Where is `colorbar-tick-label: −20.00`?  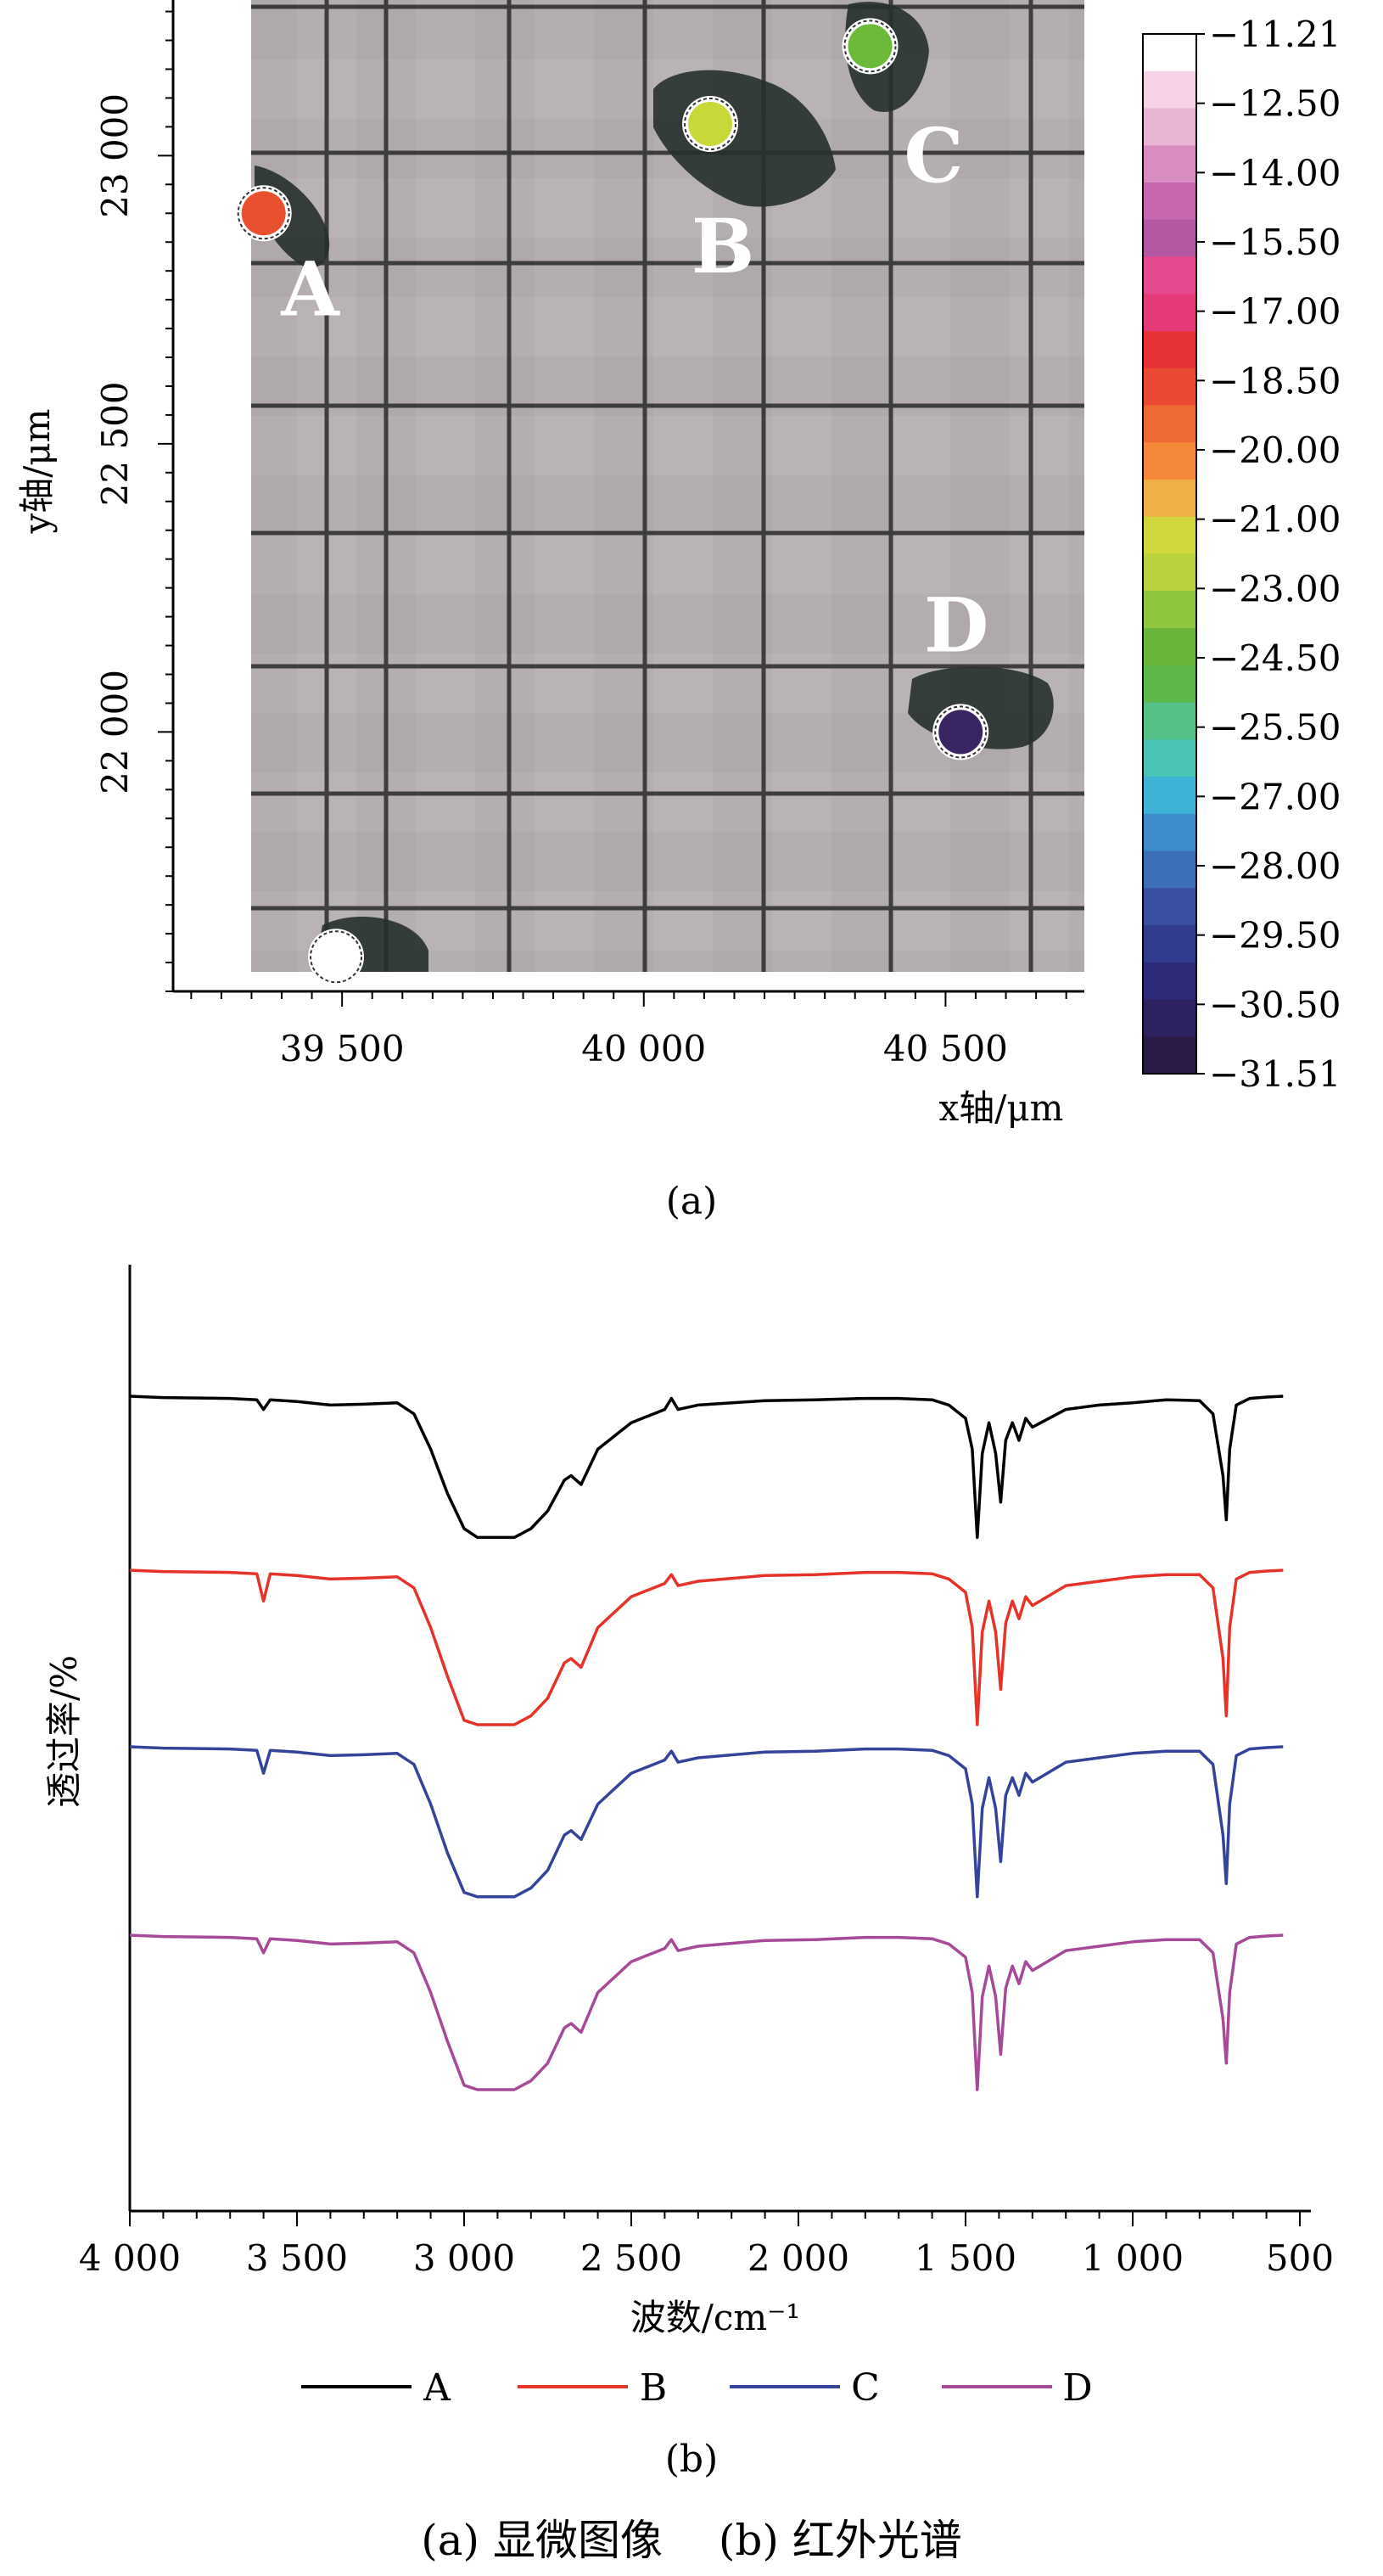 colorbar-tick-label: −20.00 is located at coordinates (1275, 450).